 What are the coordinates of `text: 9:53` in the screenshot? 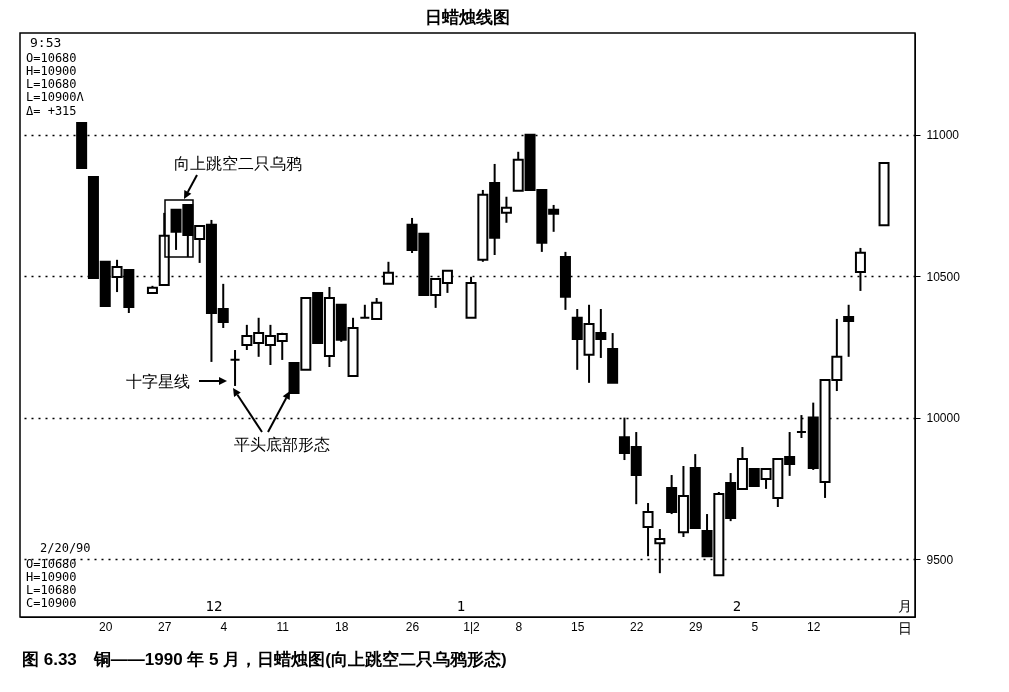 It's located at (46, 42).